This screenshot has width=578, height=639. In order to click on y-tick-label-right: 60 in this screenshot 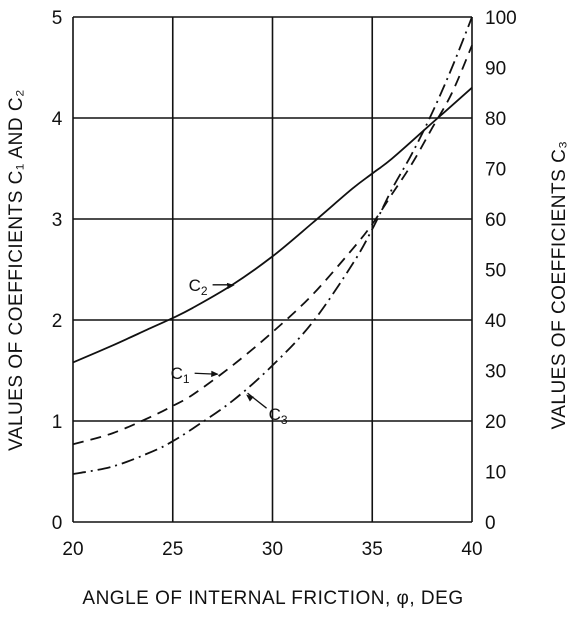, I will do `click(495, 220)`.